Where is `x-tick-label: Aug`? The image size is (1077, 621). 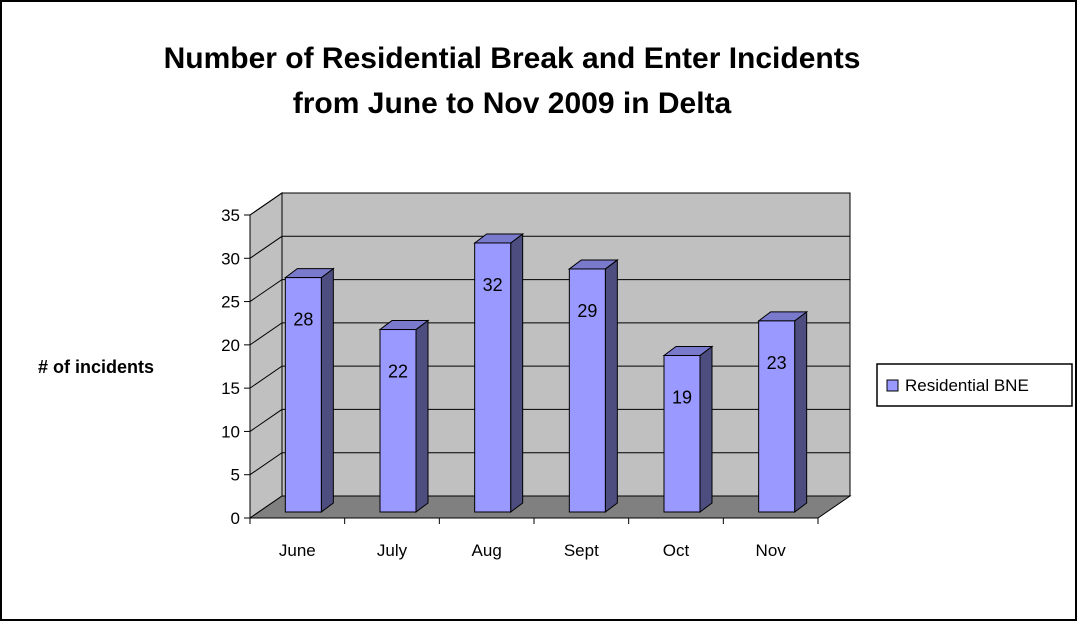 x-tick-label: Aug is located at coordinates (487, 550).